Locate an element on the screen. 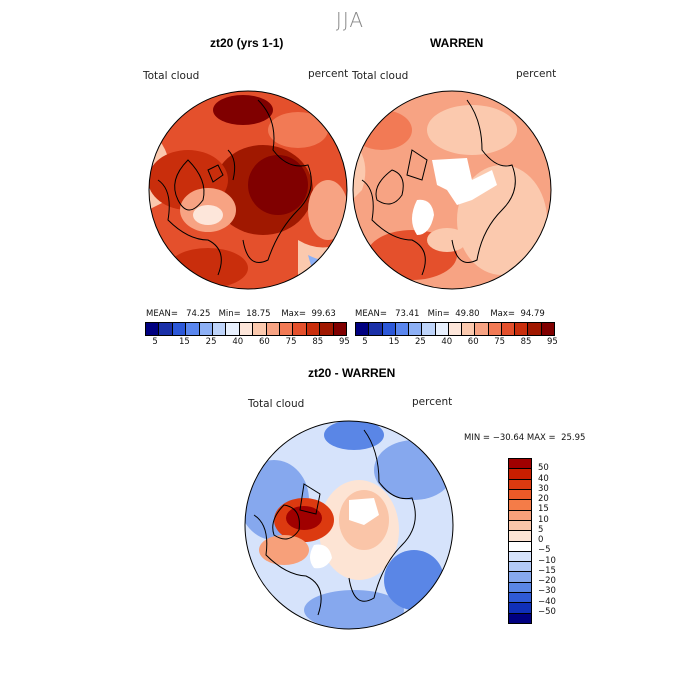  panel-1-min-value: 18.75 is located at coordinates (258, 314).